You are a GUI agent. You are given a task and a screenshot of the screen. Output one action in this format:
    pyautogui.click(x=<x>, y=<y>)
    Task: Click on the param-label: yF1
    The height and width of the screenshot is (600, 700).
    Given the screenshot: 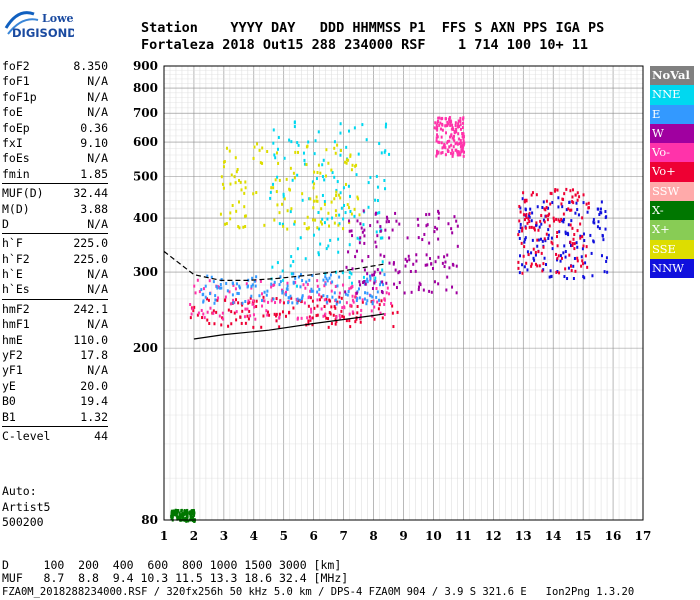 What is the action you would take?
    pyautogui.click(x=12, y=370)
    